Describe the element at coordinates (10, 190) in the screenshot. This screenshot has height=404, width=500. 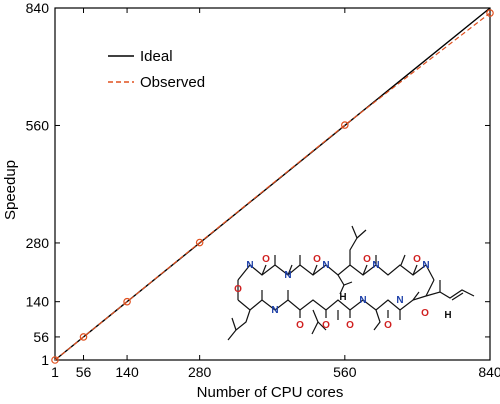
I see `y-axis-title: Speedup` at that location.